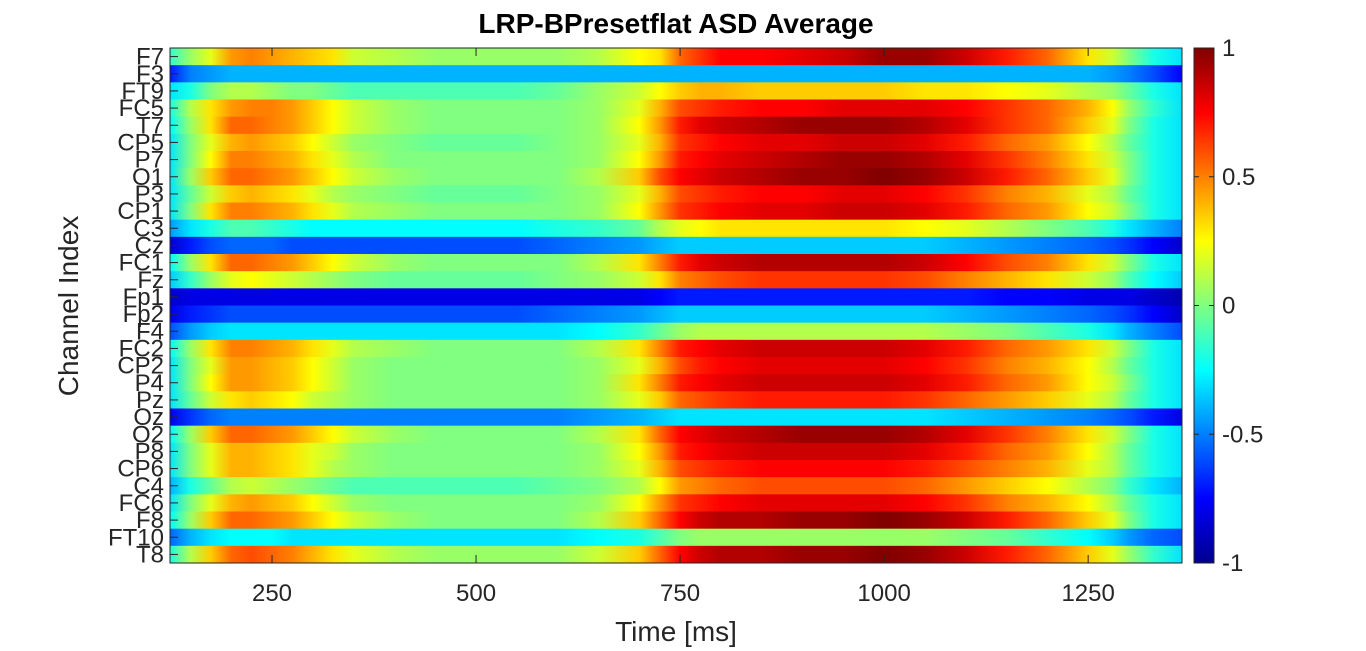 This screenshot has height=651, width=1366. What do you see at coordinates (676, 245) in the screenshot?
I see `heatmap-row-cz` at bounding box center [676, 245].